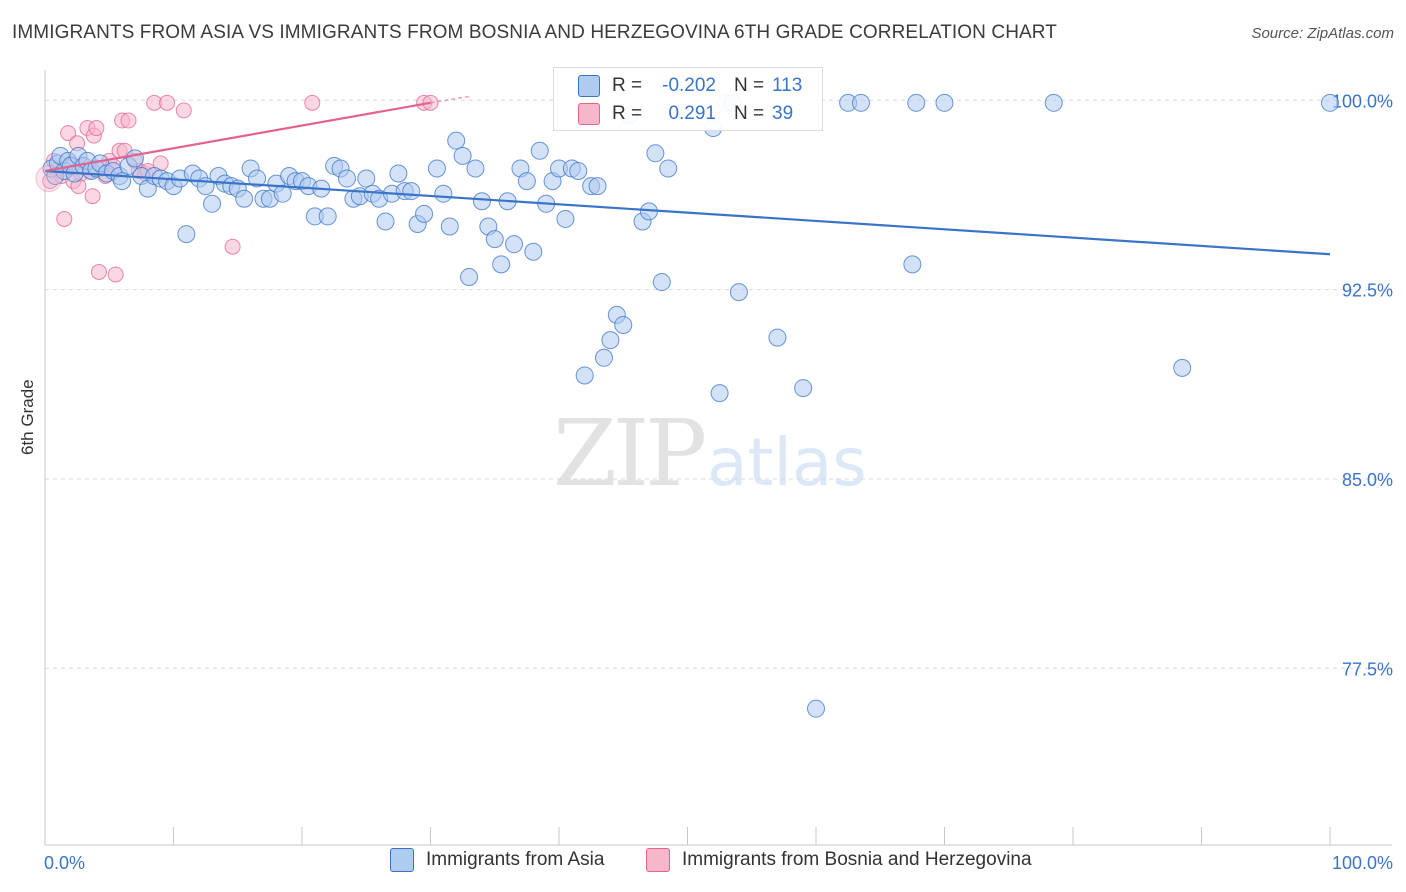 This screenshot has height=892, width=1406. Describe the element at coordinates (237, 137) in the screenshot. I see `bosnia-trendline` at that location.